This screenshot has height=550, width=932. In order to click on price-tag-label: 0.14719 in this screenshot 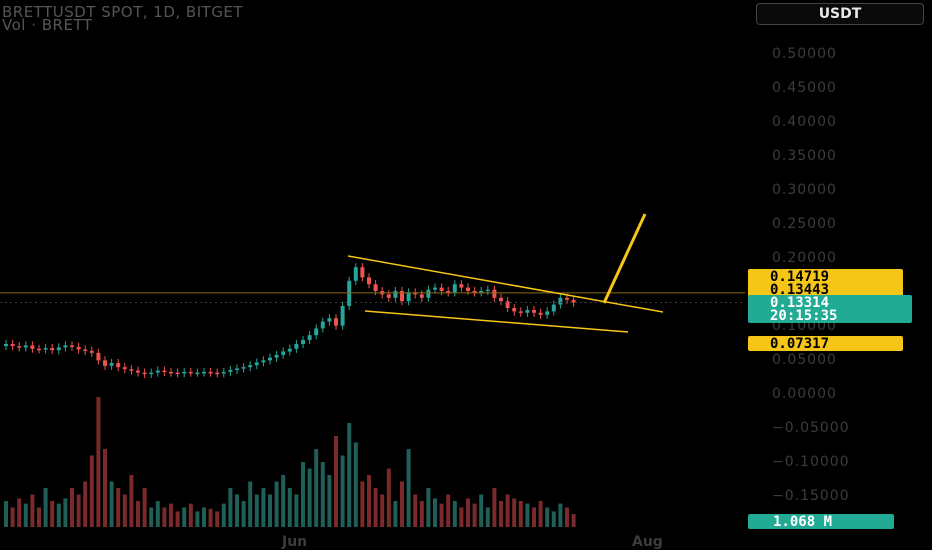, I will do `click(799, 277)`.